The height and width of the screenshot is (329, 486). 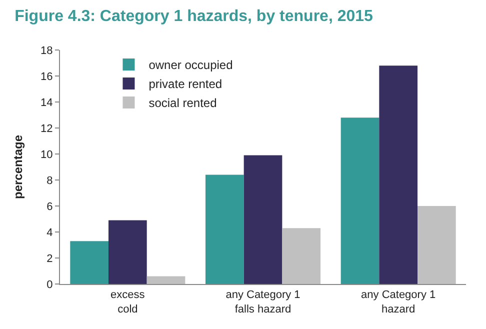 What do you see at coordinates (128, 302) in the screenshot?
I see `x-tick-label: excess cold` at bounding box center [128, 302].